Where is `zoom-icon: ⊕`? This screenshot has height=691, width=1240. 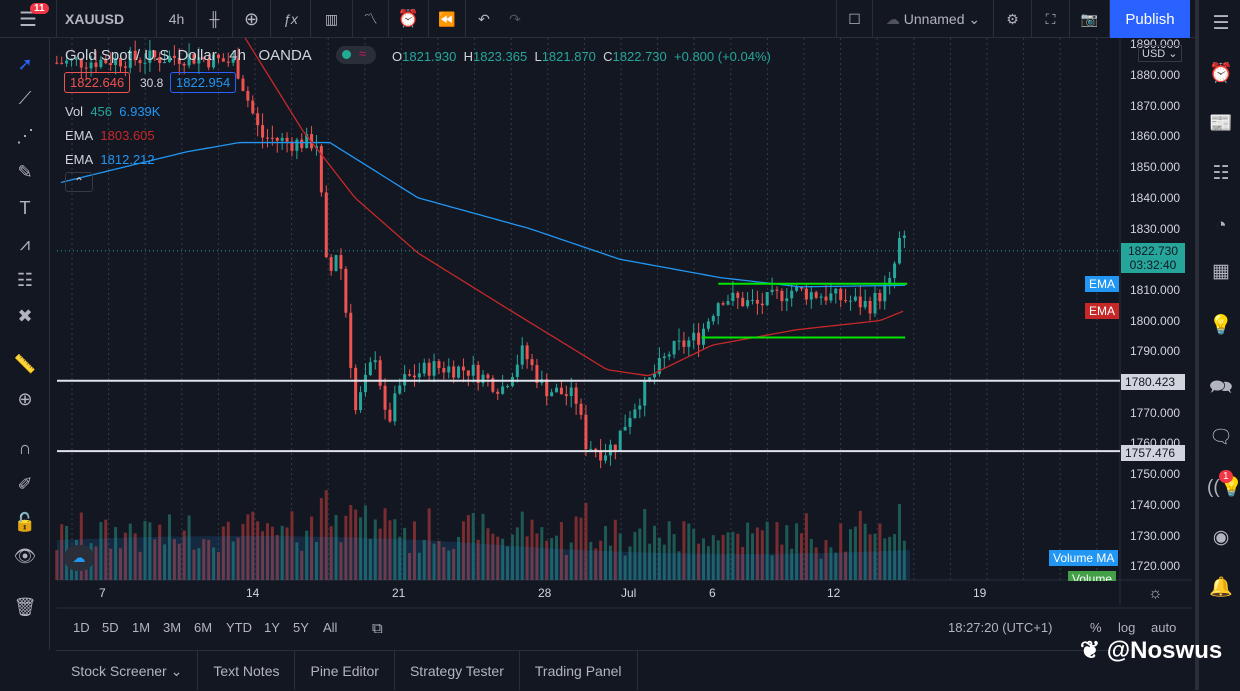
zoom-icon: ⊕ is located at coordinates (25, 399).